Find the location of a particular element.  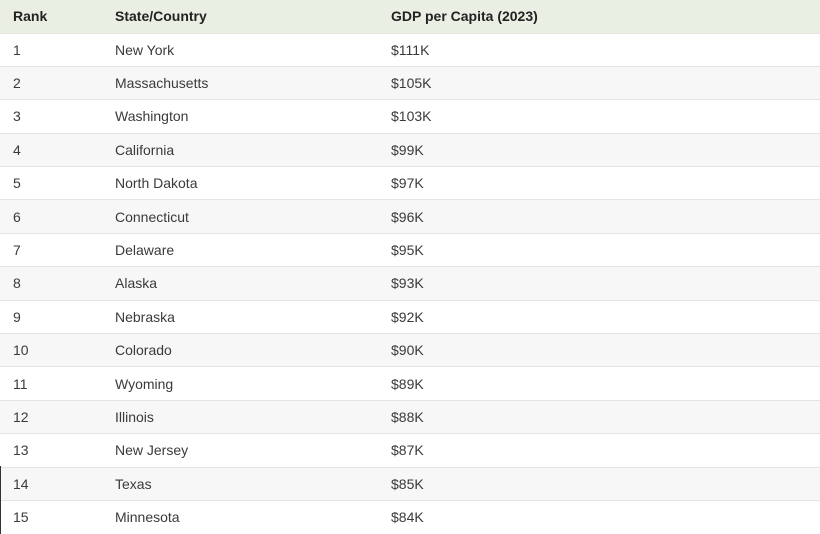

table-row: 8 Alaska $93K is located at coordinates (410, 283).